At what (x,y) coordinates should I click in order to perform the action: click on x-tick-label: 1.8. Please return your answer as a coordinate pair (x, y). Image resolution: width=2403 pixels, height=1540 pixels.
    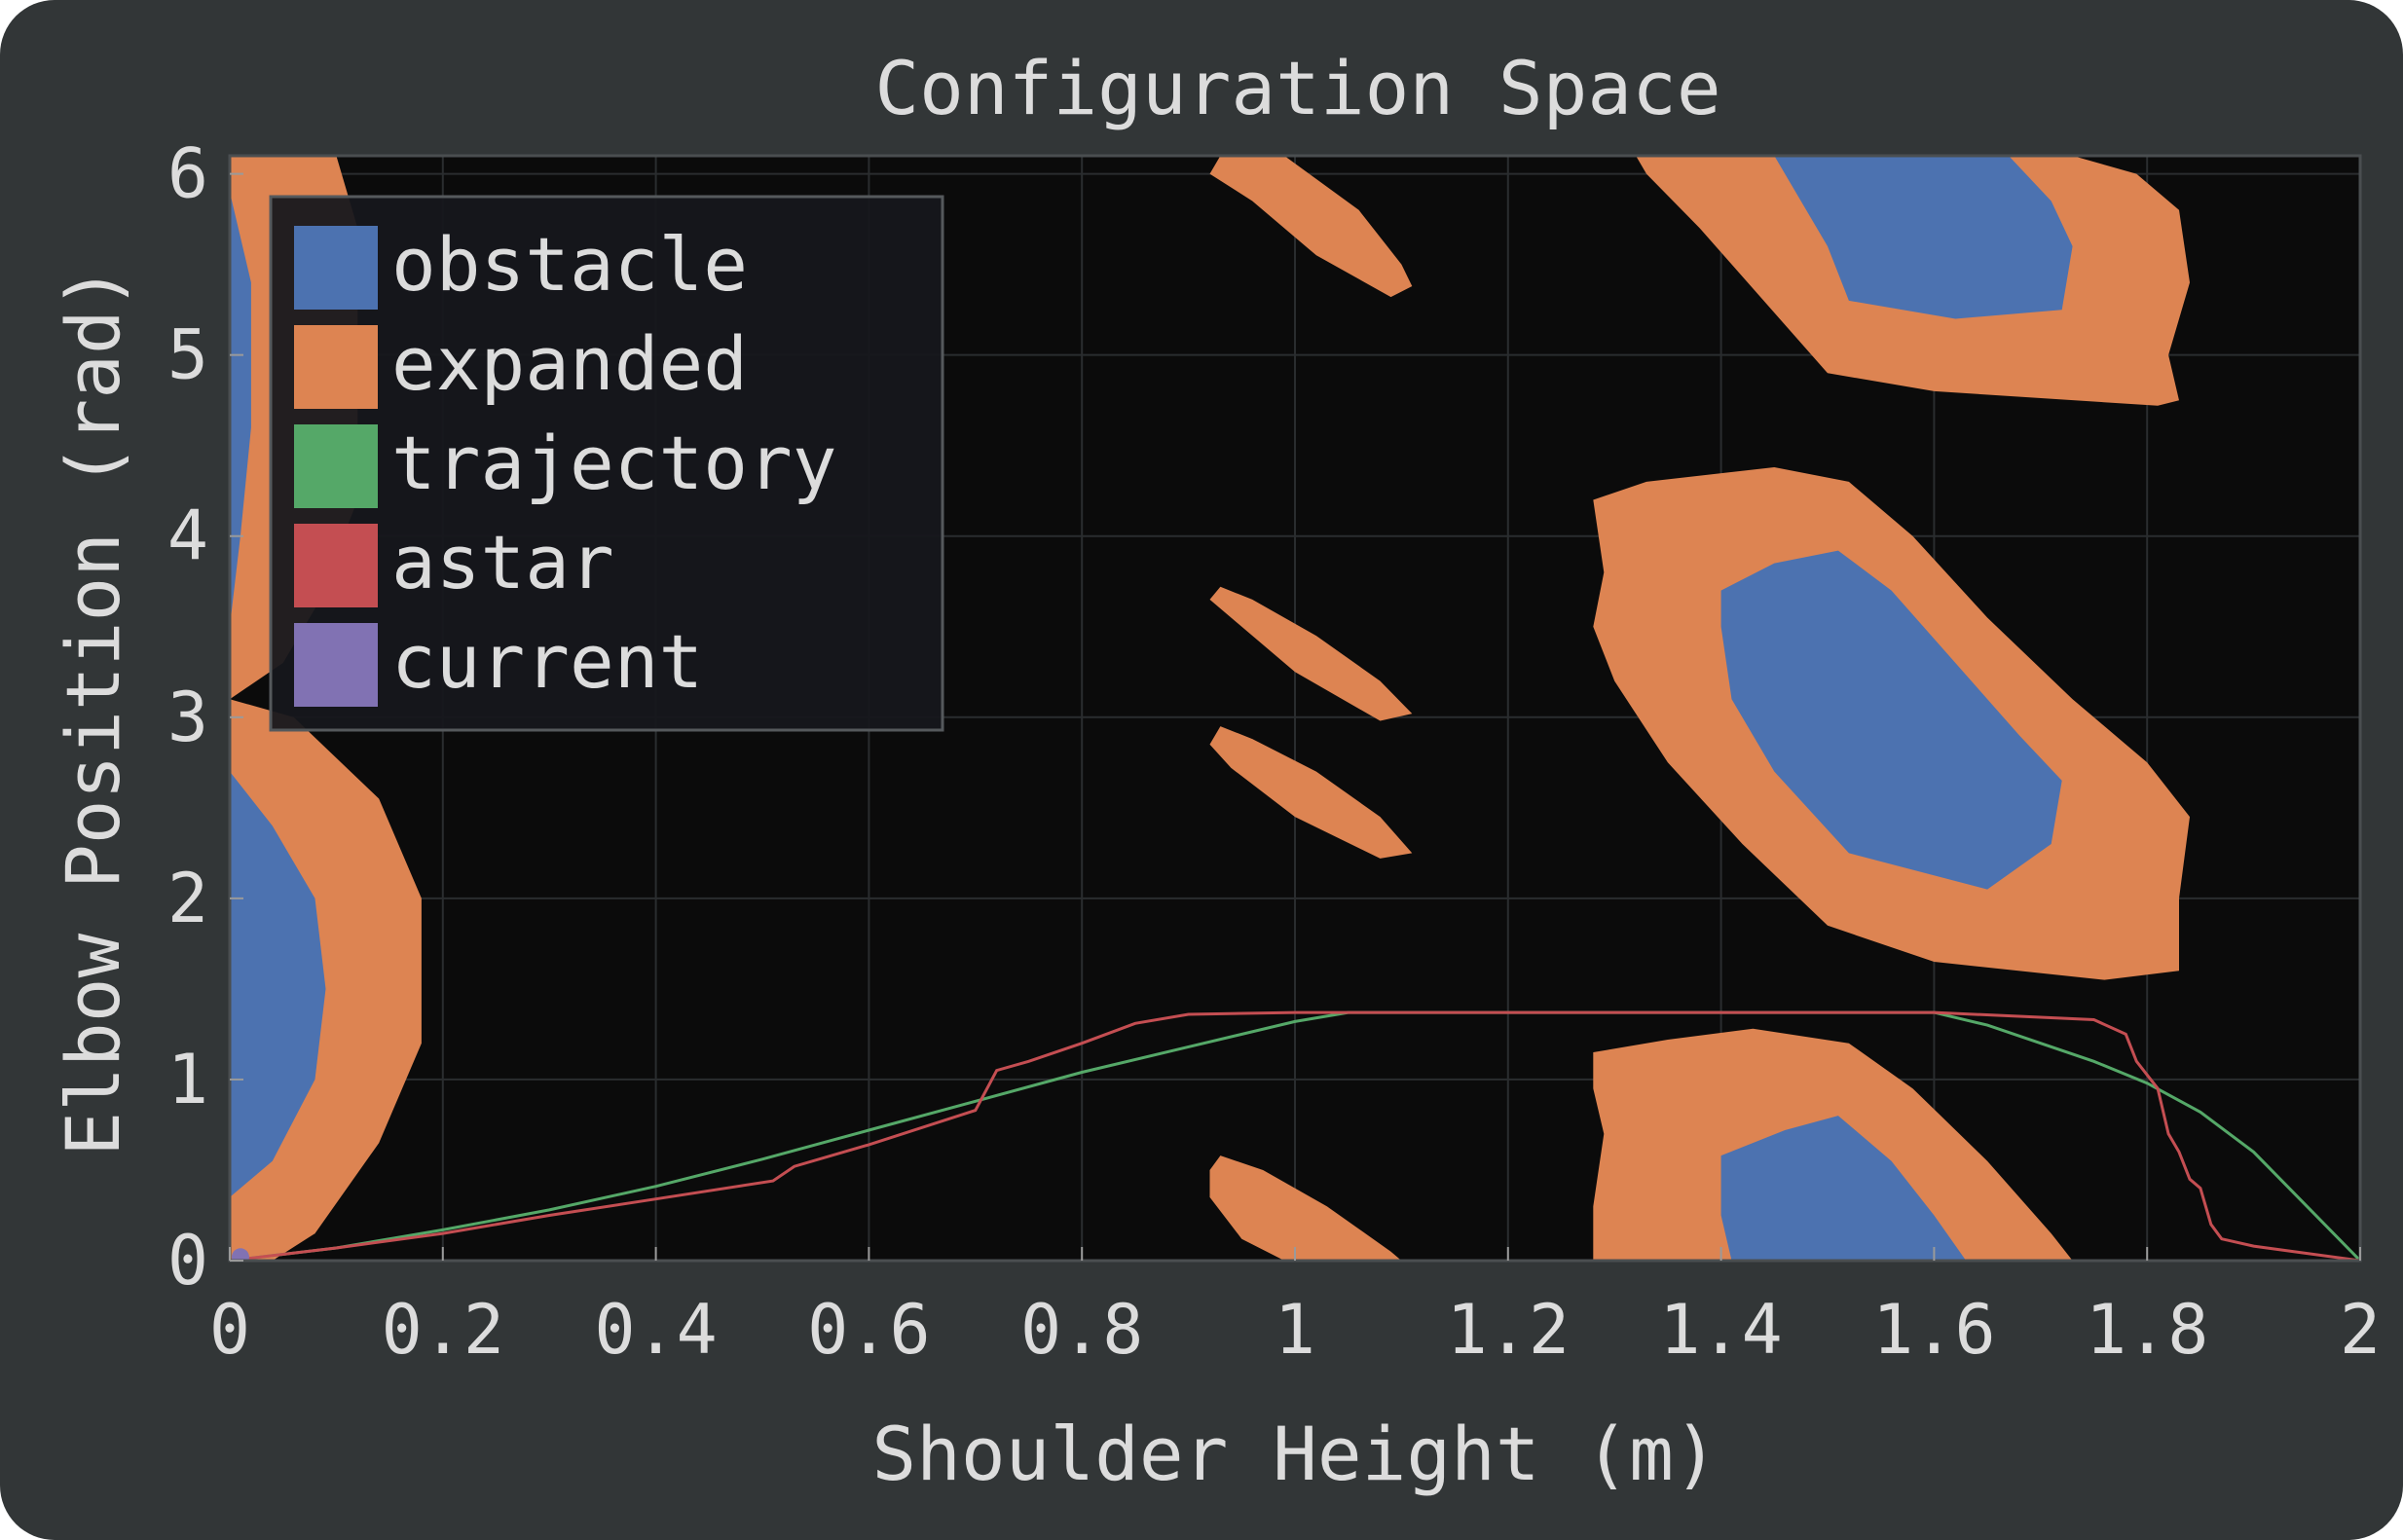
    Looking at the image, I should click on (2147, 1330).